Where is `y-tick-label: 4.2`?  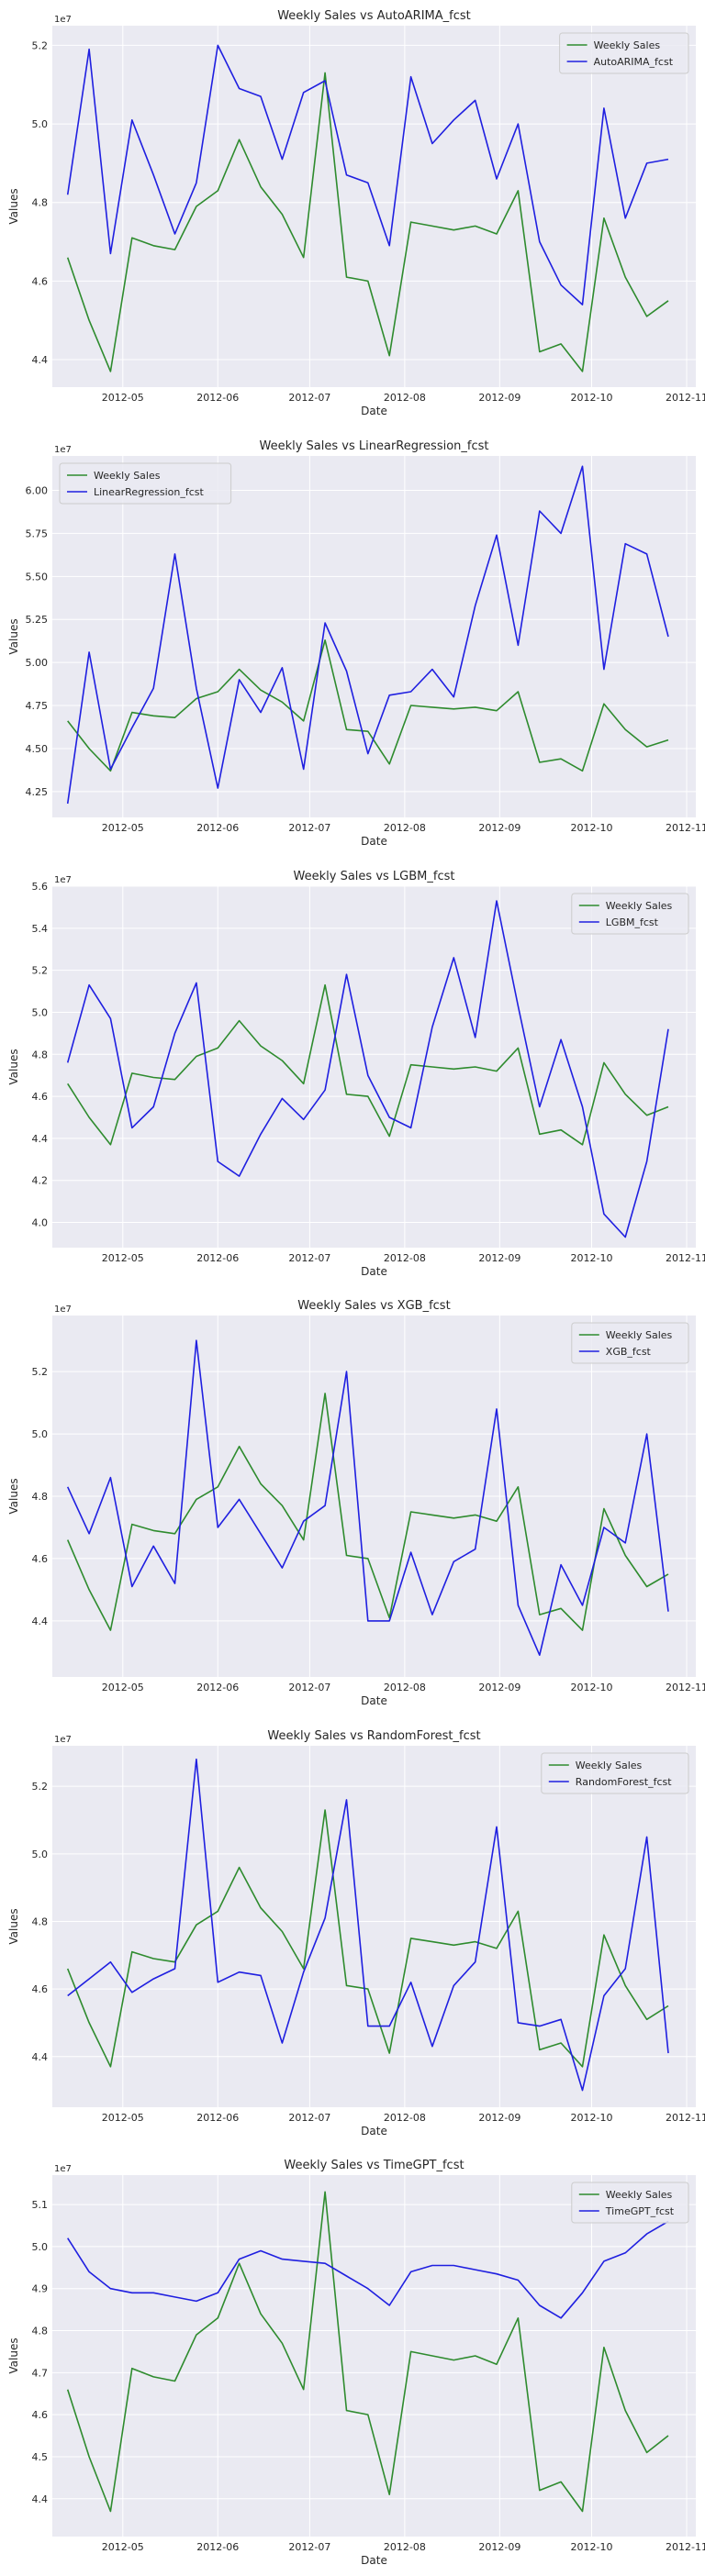 y-tick-label: 4.2 is located at coordinates (40, 1181).